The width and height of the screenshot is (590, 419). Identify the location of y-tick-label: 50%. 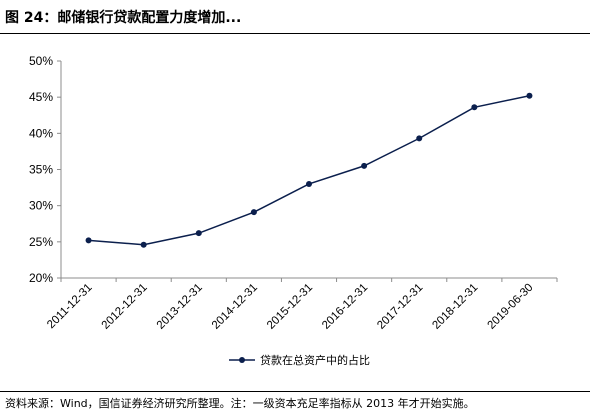
(41, 61).